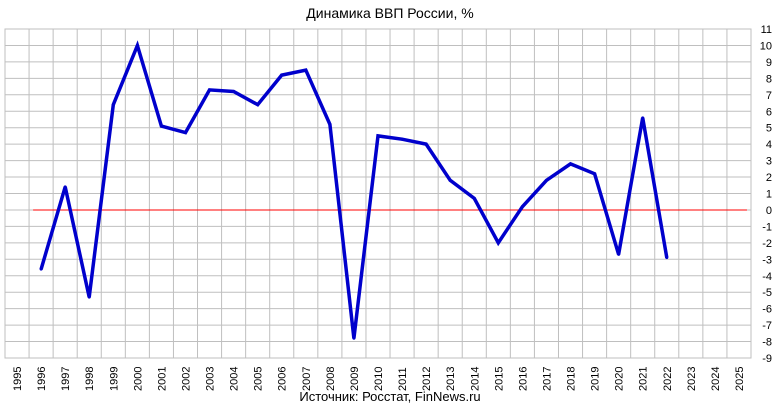 This screenshot has width=780, height=410. I want to click on y-tick-label: -1, so click(767, 227).